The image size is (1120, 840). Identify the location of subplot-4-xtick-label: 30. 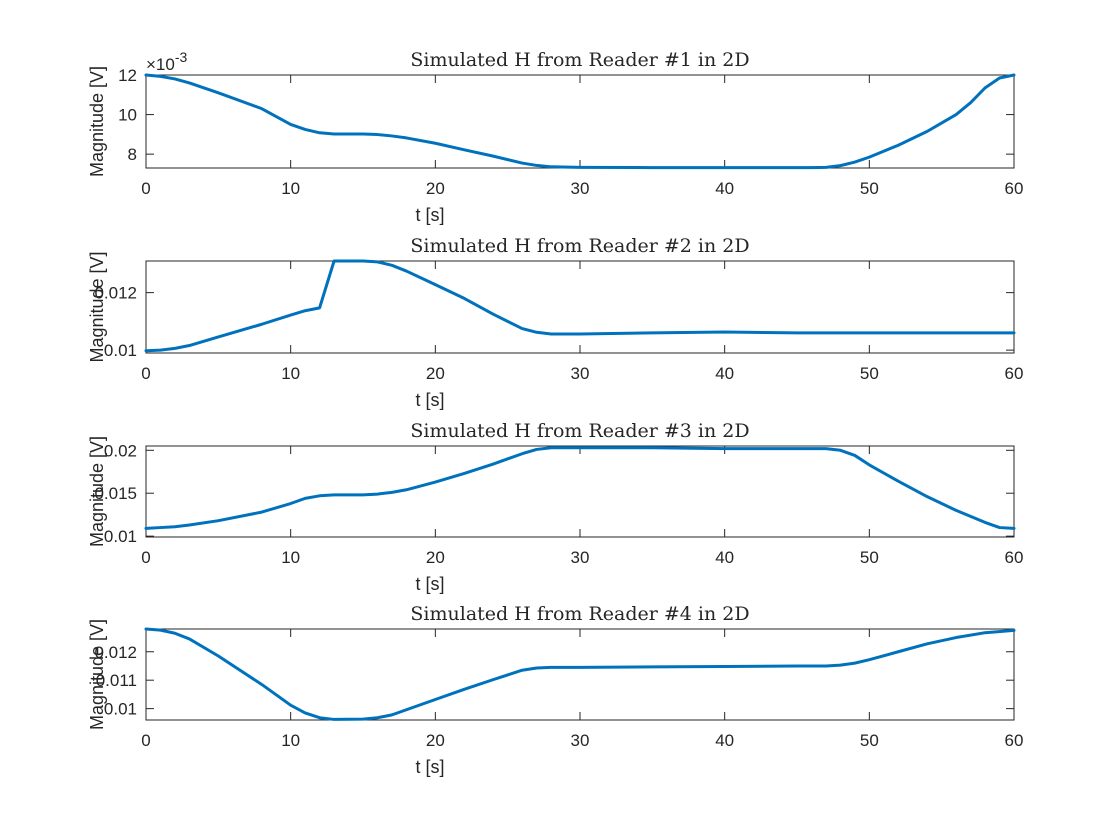
(580, 740).